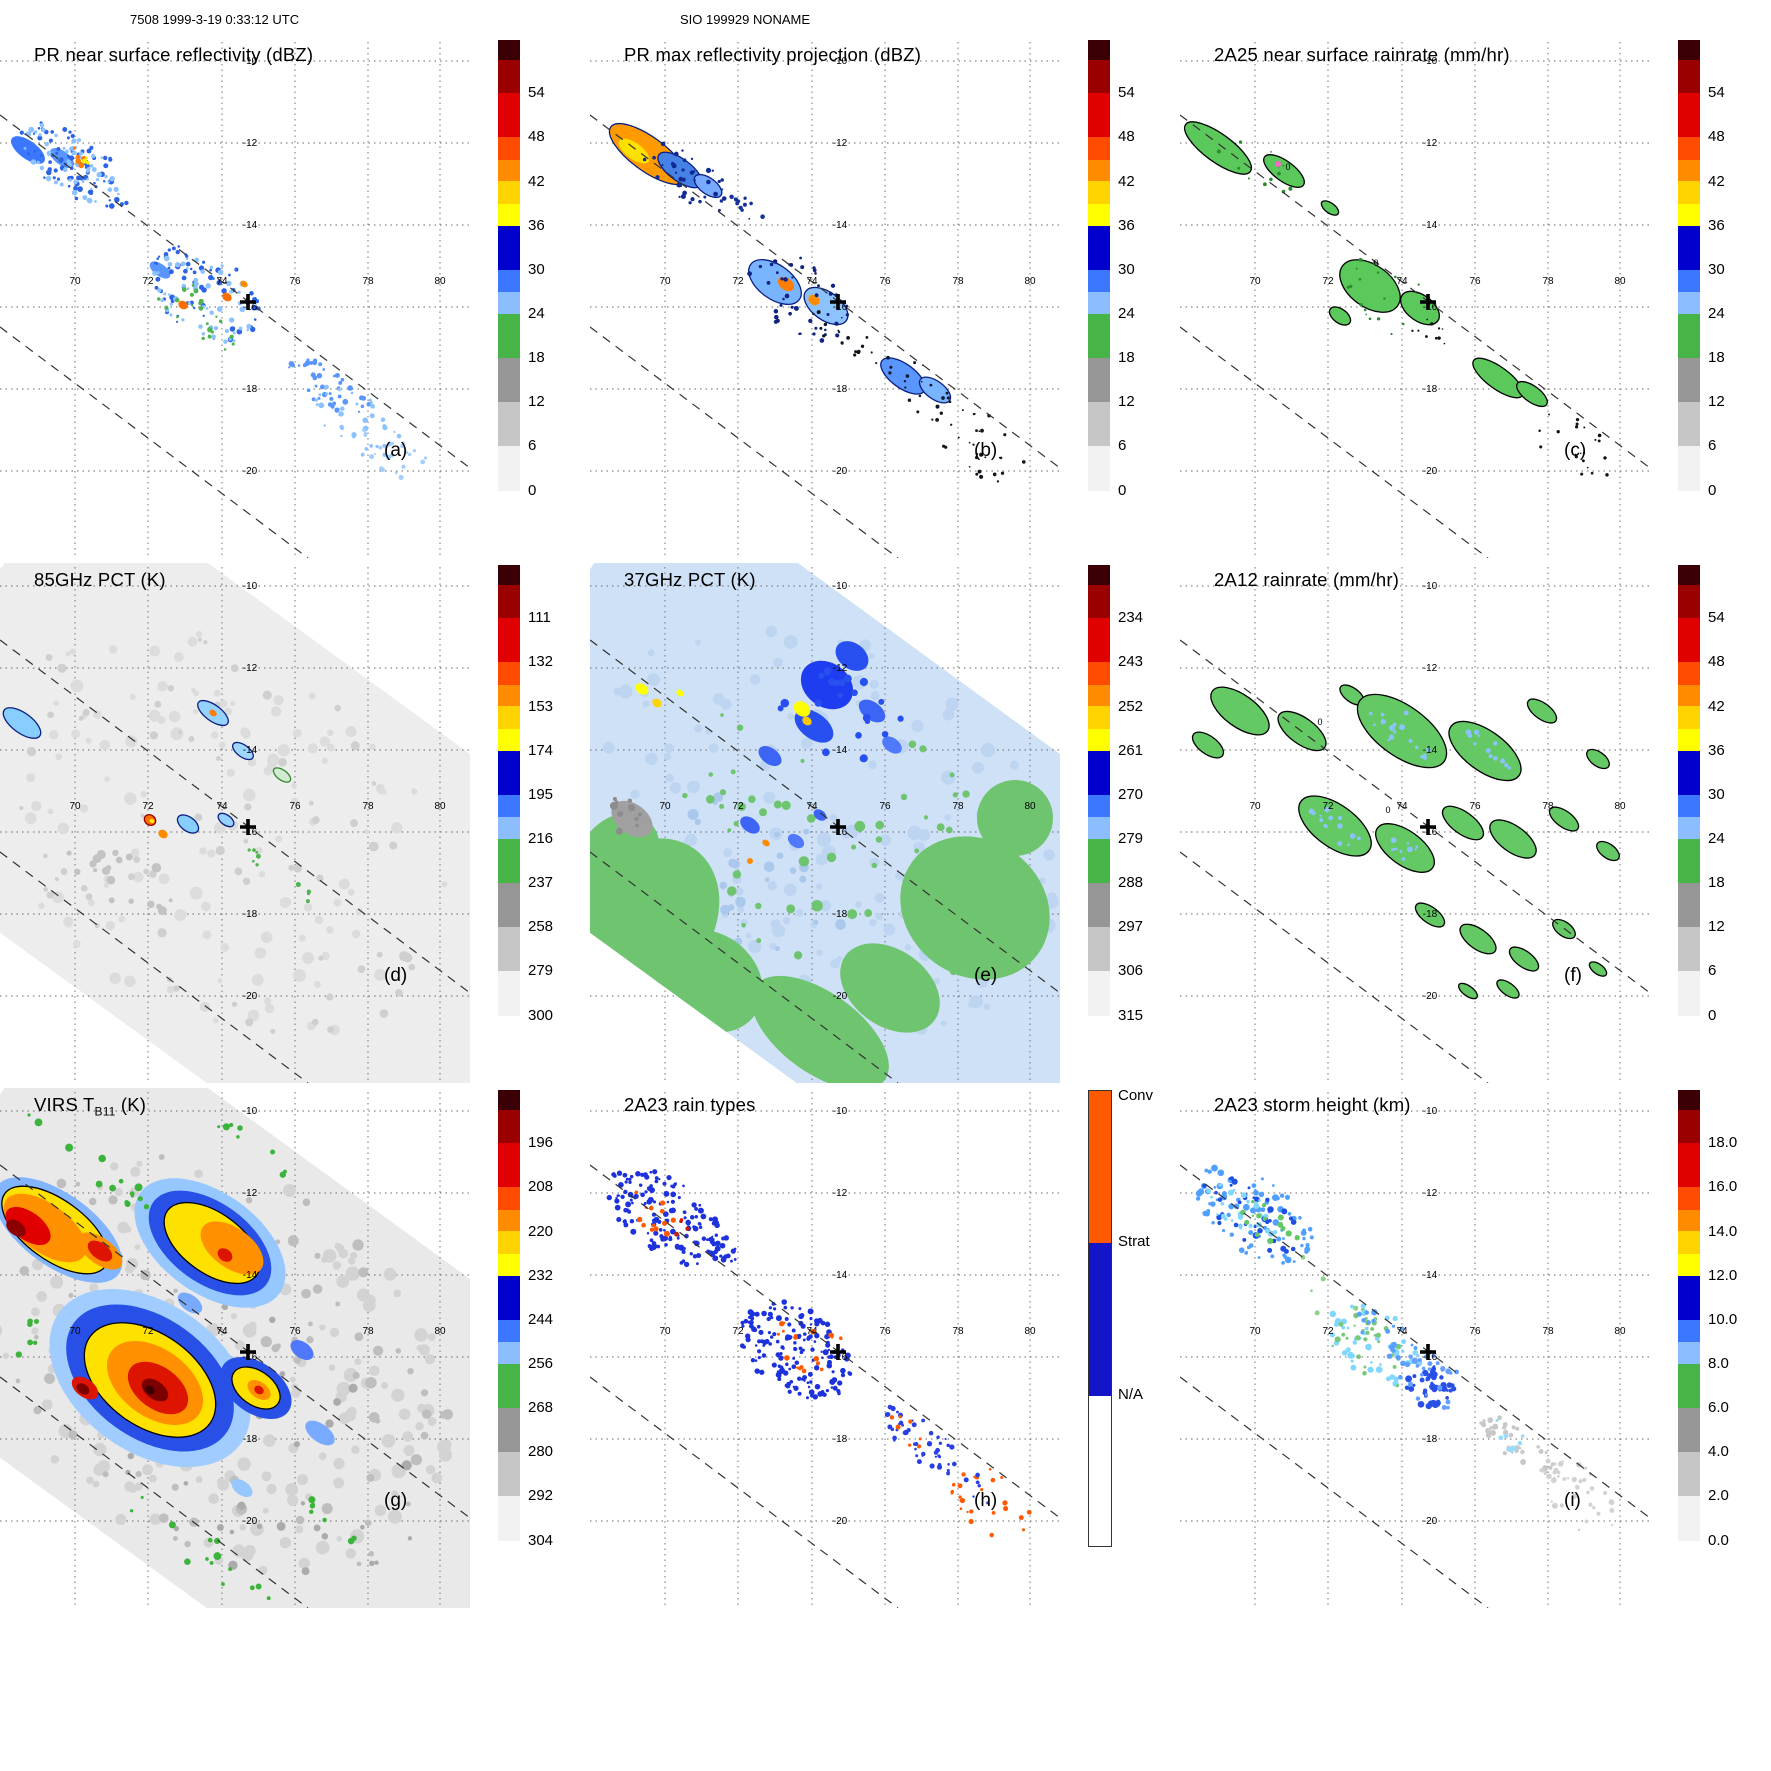 The height and width of the screenshot is (1771, 1771). I want to click on panel-title: 2A12 rainrate (mm/hr), so click(1306, 581).